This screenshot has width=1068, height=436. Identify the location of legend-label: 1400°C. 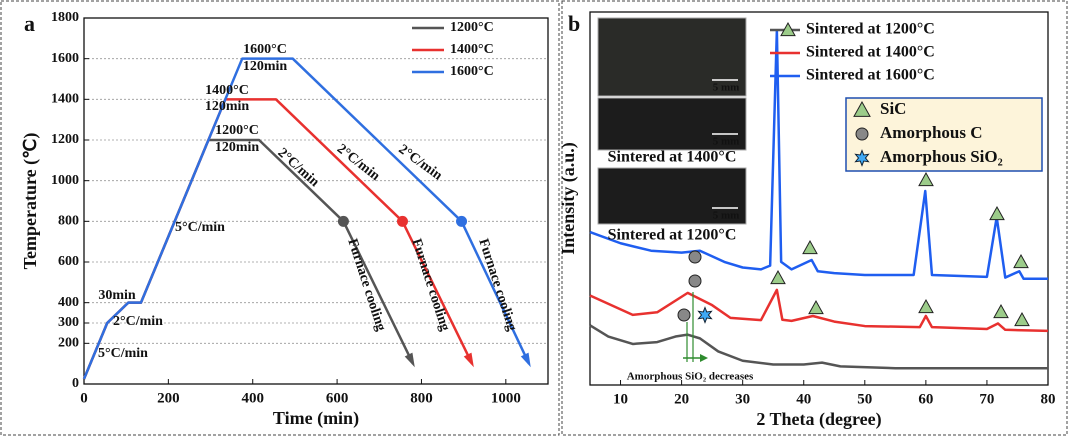
(472, 49).